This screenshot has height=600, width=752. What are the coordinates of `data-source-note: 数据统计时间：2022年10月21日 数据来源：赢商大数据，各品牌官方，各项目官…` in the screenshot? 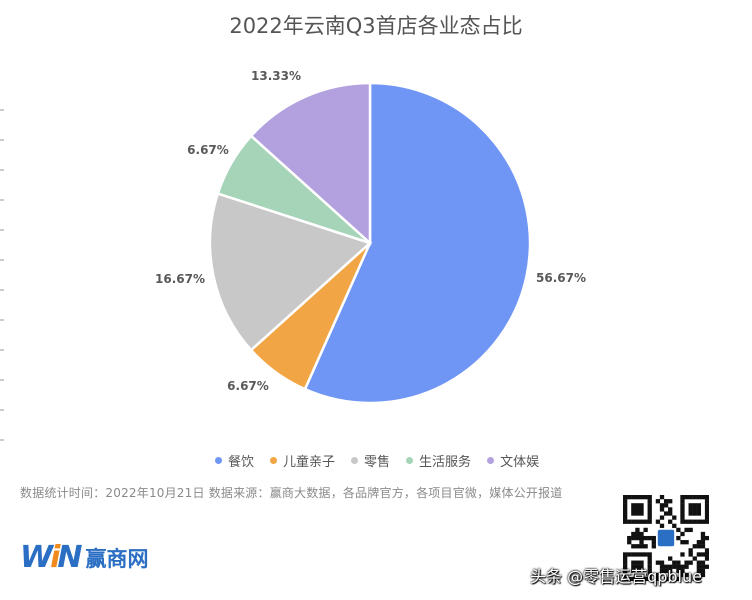 It's located at (291, 493).